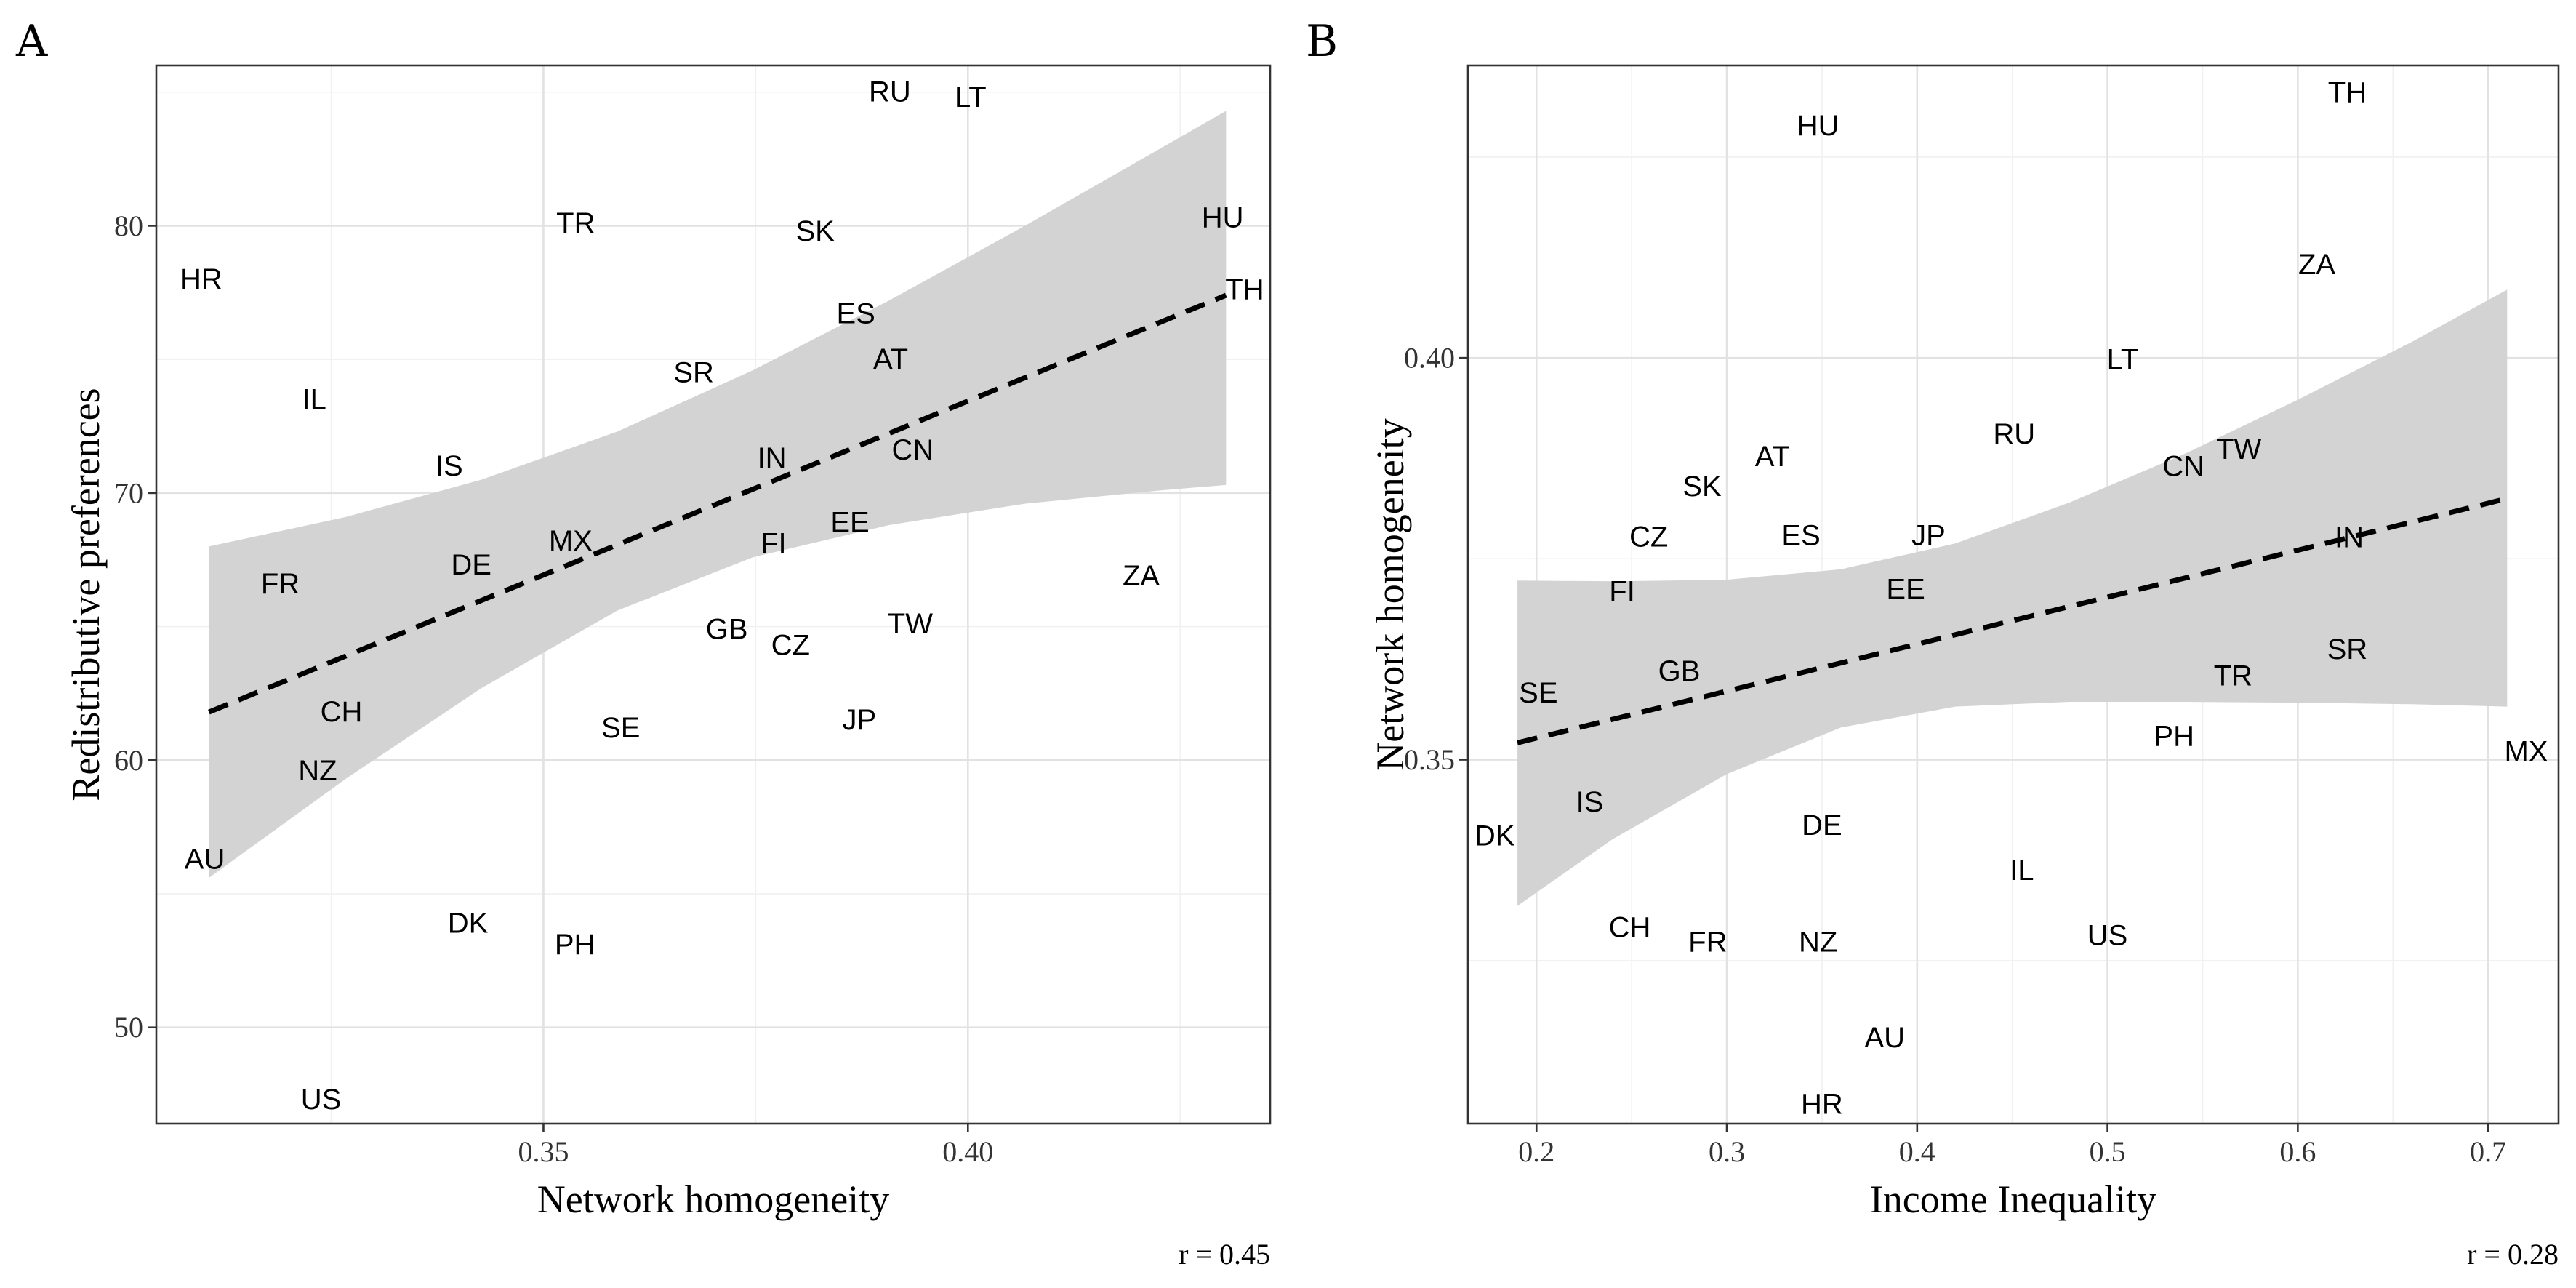  I want to click on panel-a-point-mx: MX, so click(571, 541).